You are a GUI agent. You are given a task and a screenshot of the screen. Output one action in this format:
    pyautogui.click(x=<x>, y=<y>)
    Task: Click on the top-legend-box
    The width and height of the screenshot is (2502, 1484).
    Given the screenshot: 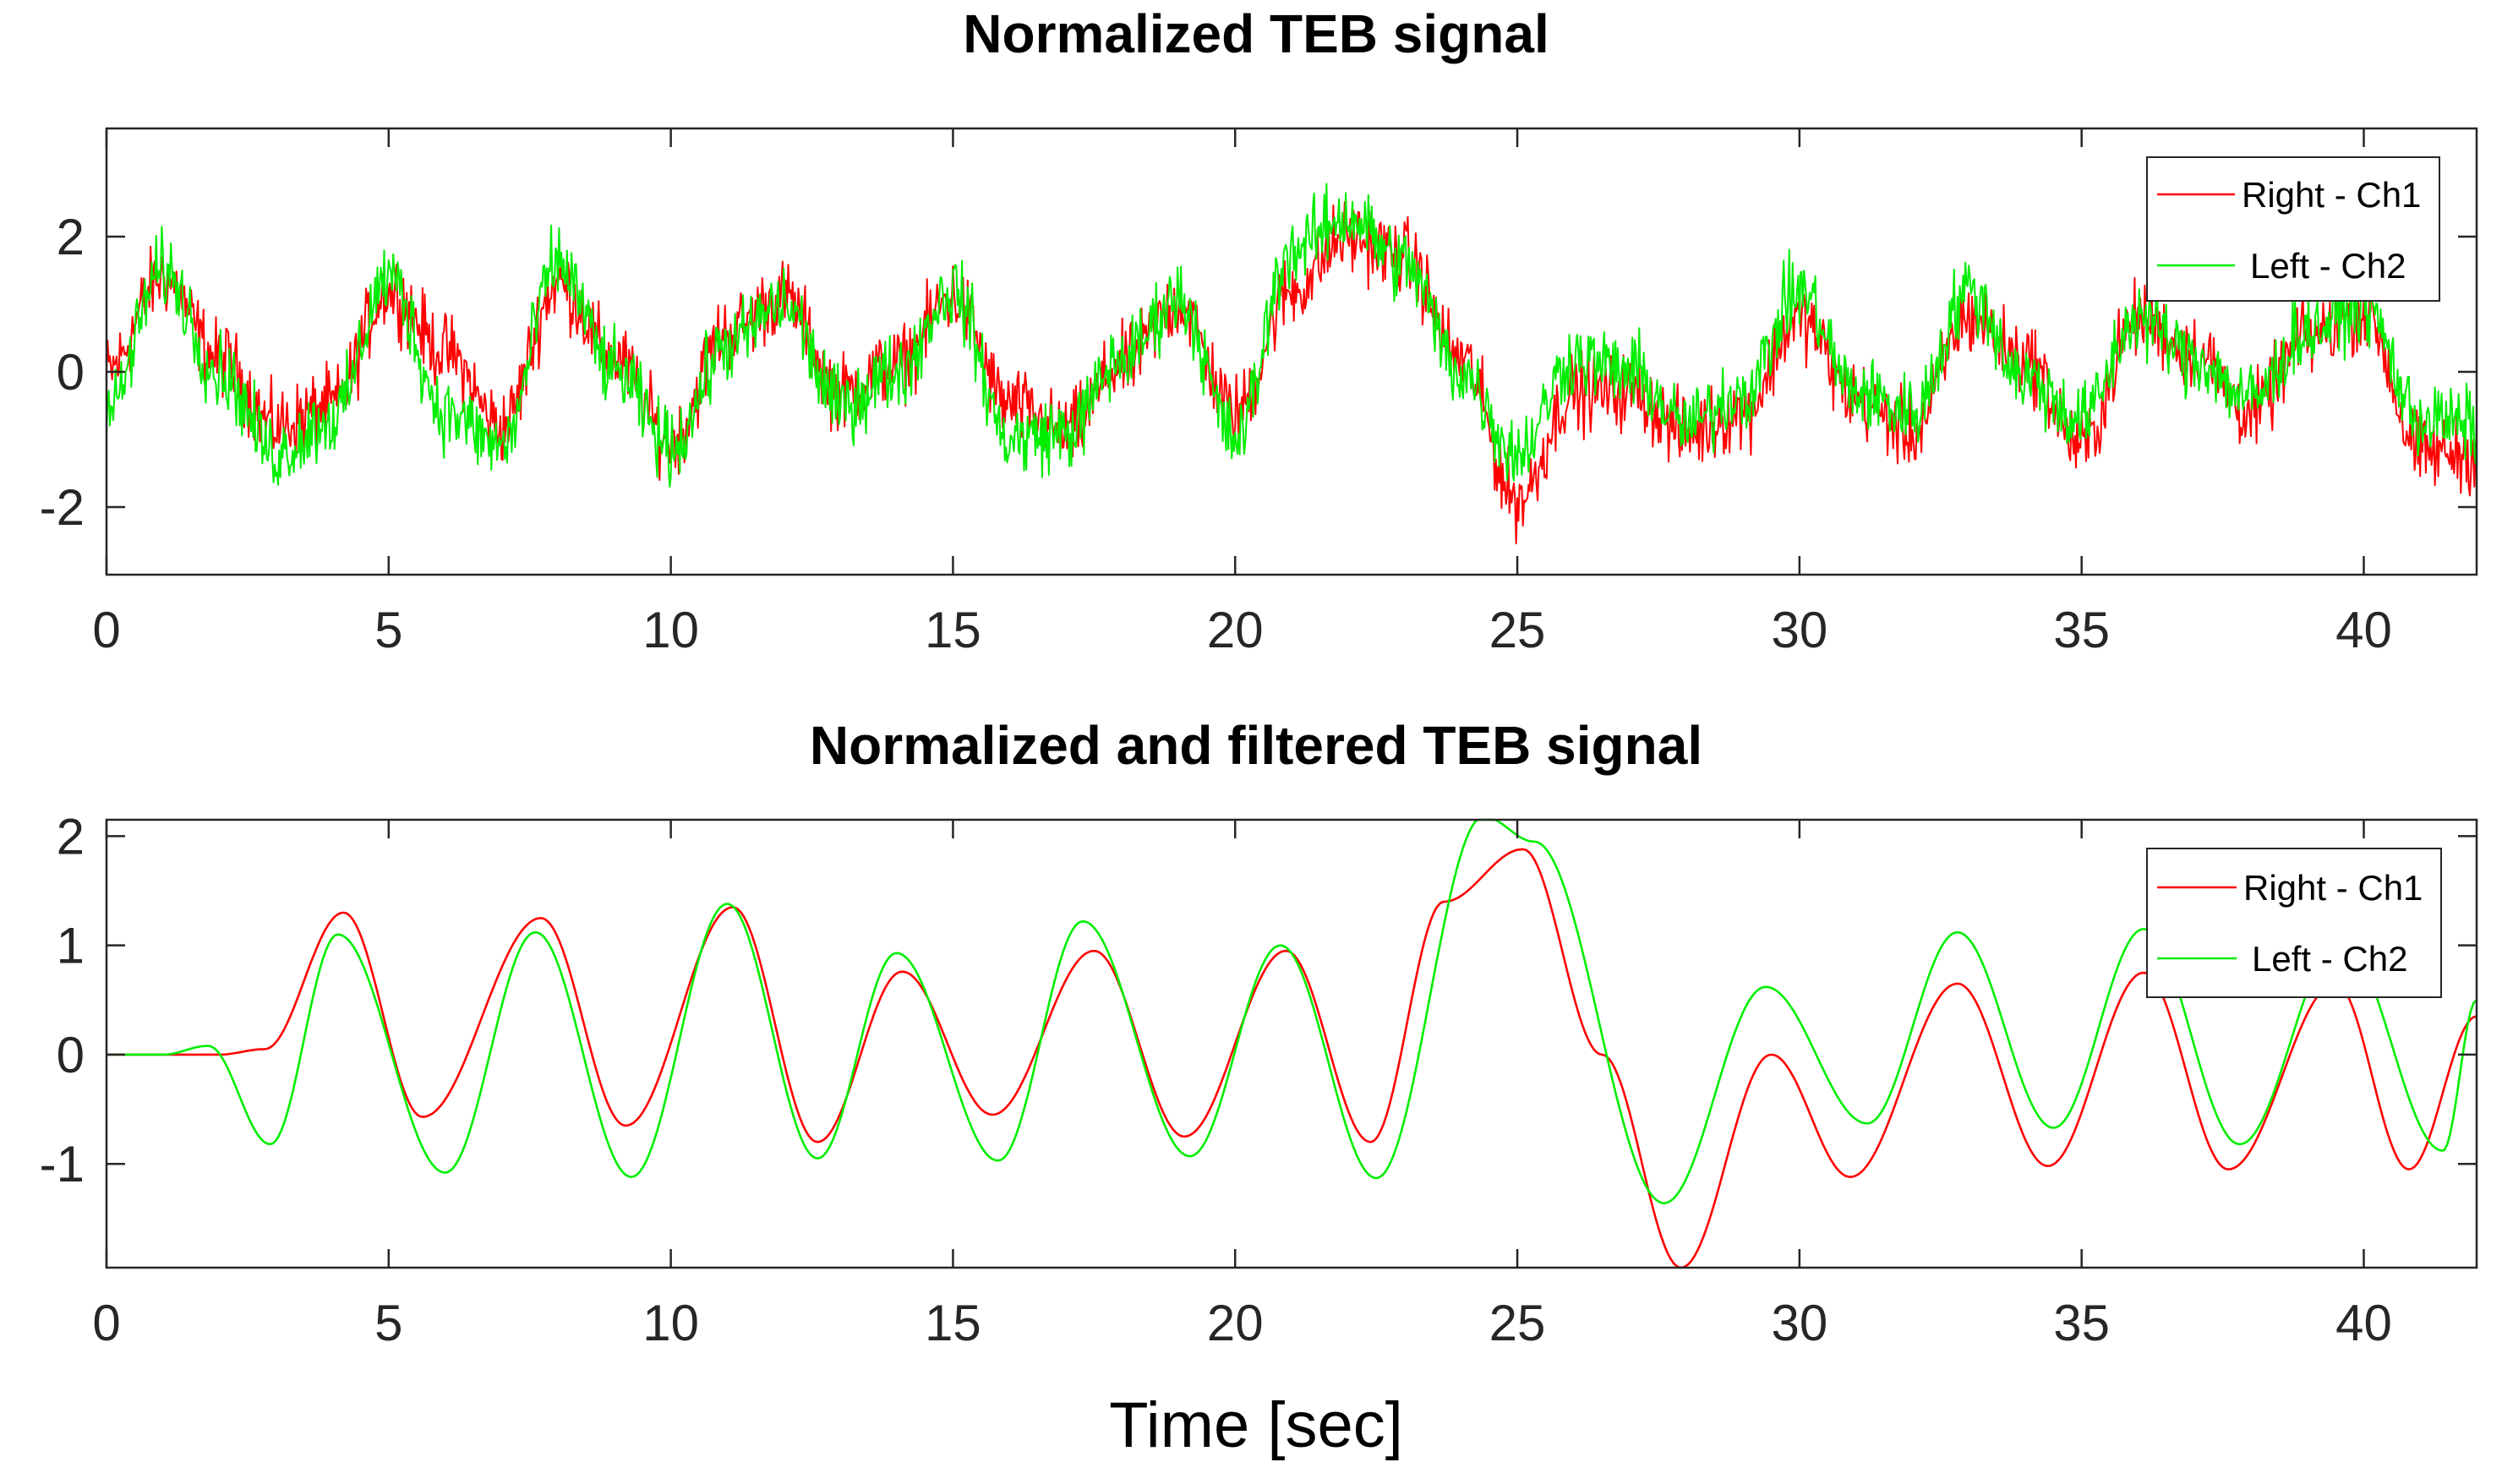 What is the action you would take?
    pyautogui.click(x=2293, y=229)
    